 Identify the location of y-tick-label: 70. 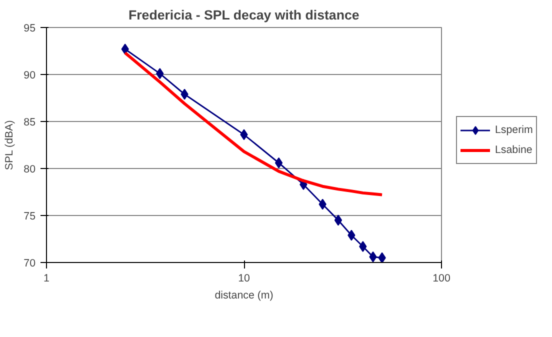
(30, 264).